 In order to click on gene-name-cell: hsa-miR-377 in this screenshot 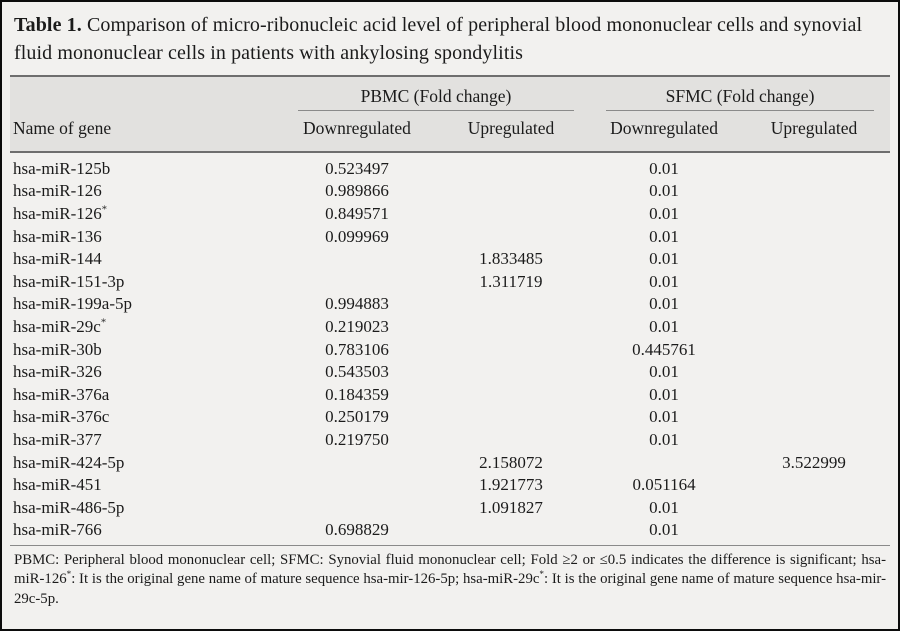, I will do `click(57, 439)`.